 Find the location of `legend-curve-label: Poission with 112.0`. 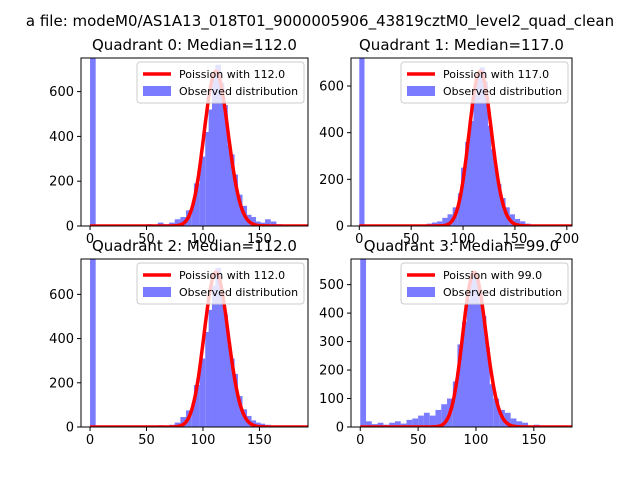

legend-curve-label: Poission with 112.0 is located at coordinates (232, 275).